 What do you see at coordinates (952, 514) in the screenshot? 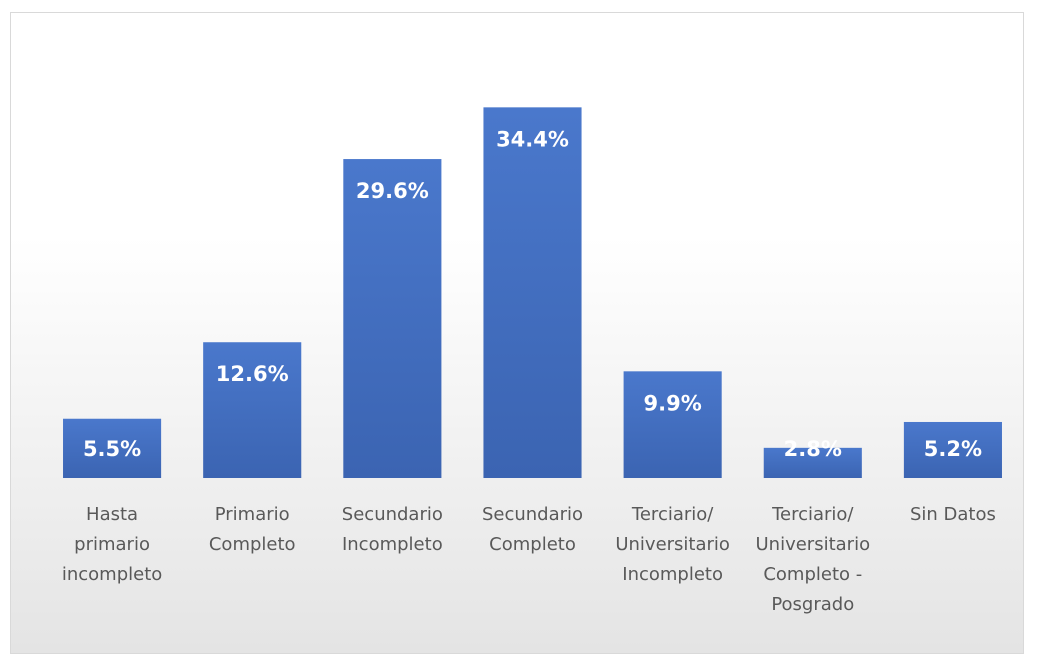
I see `x-tick-label: Sin Datos` at bounding box center [952, 514].